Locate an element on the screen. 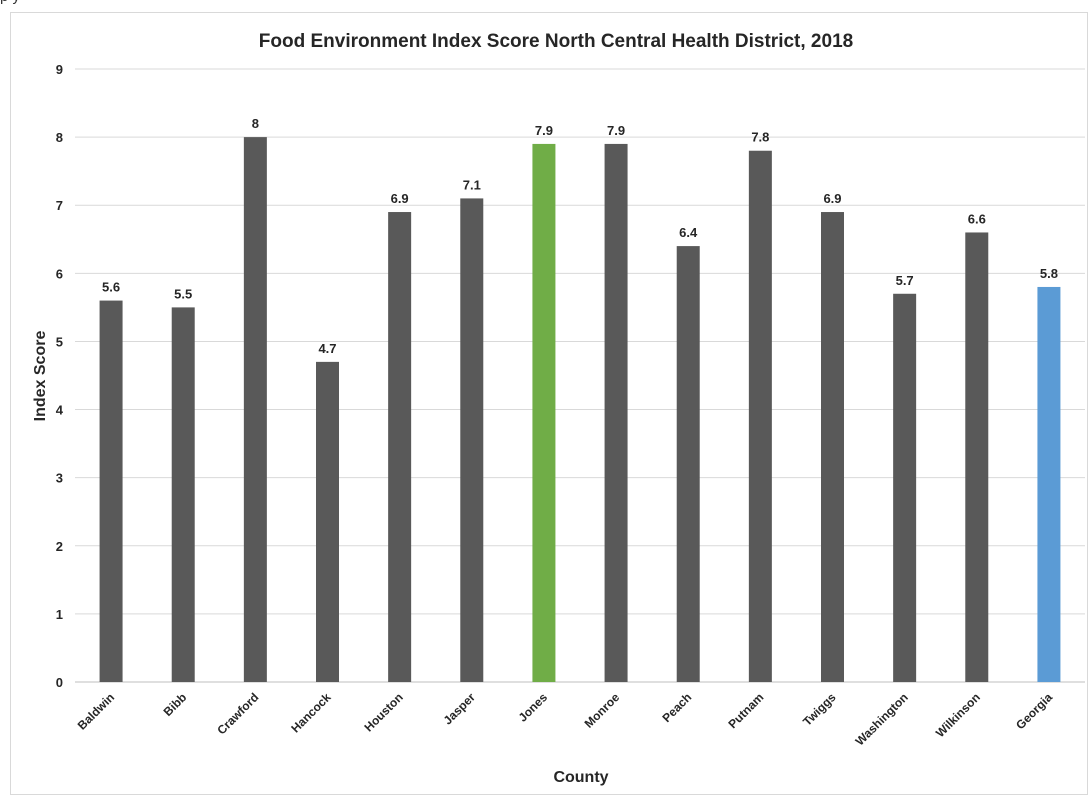 The image size is (1092, 799). bar-wilkinson is located at coordinates (977, 457).